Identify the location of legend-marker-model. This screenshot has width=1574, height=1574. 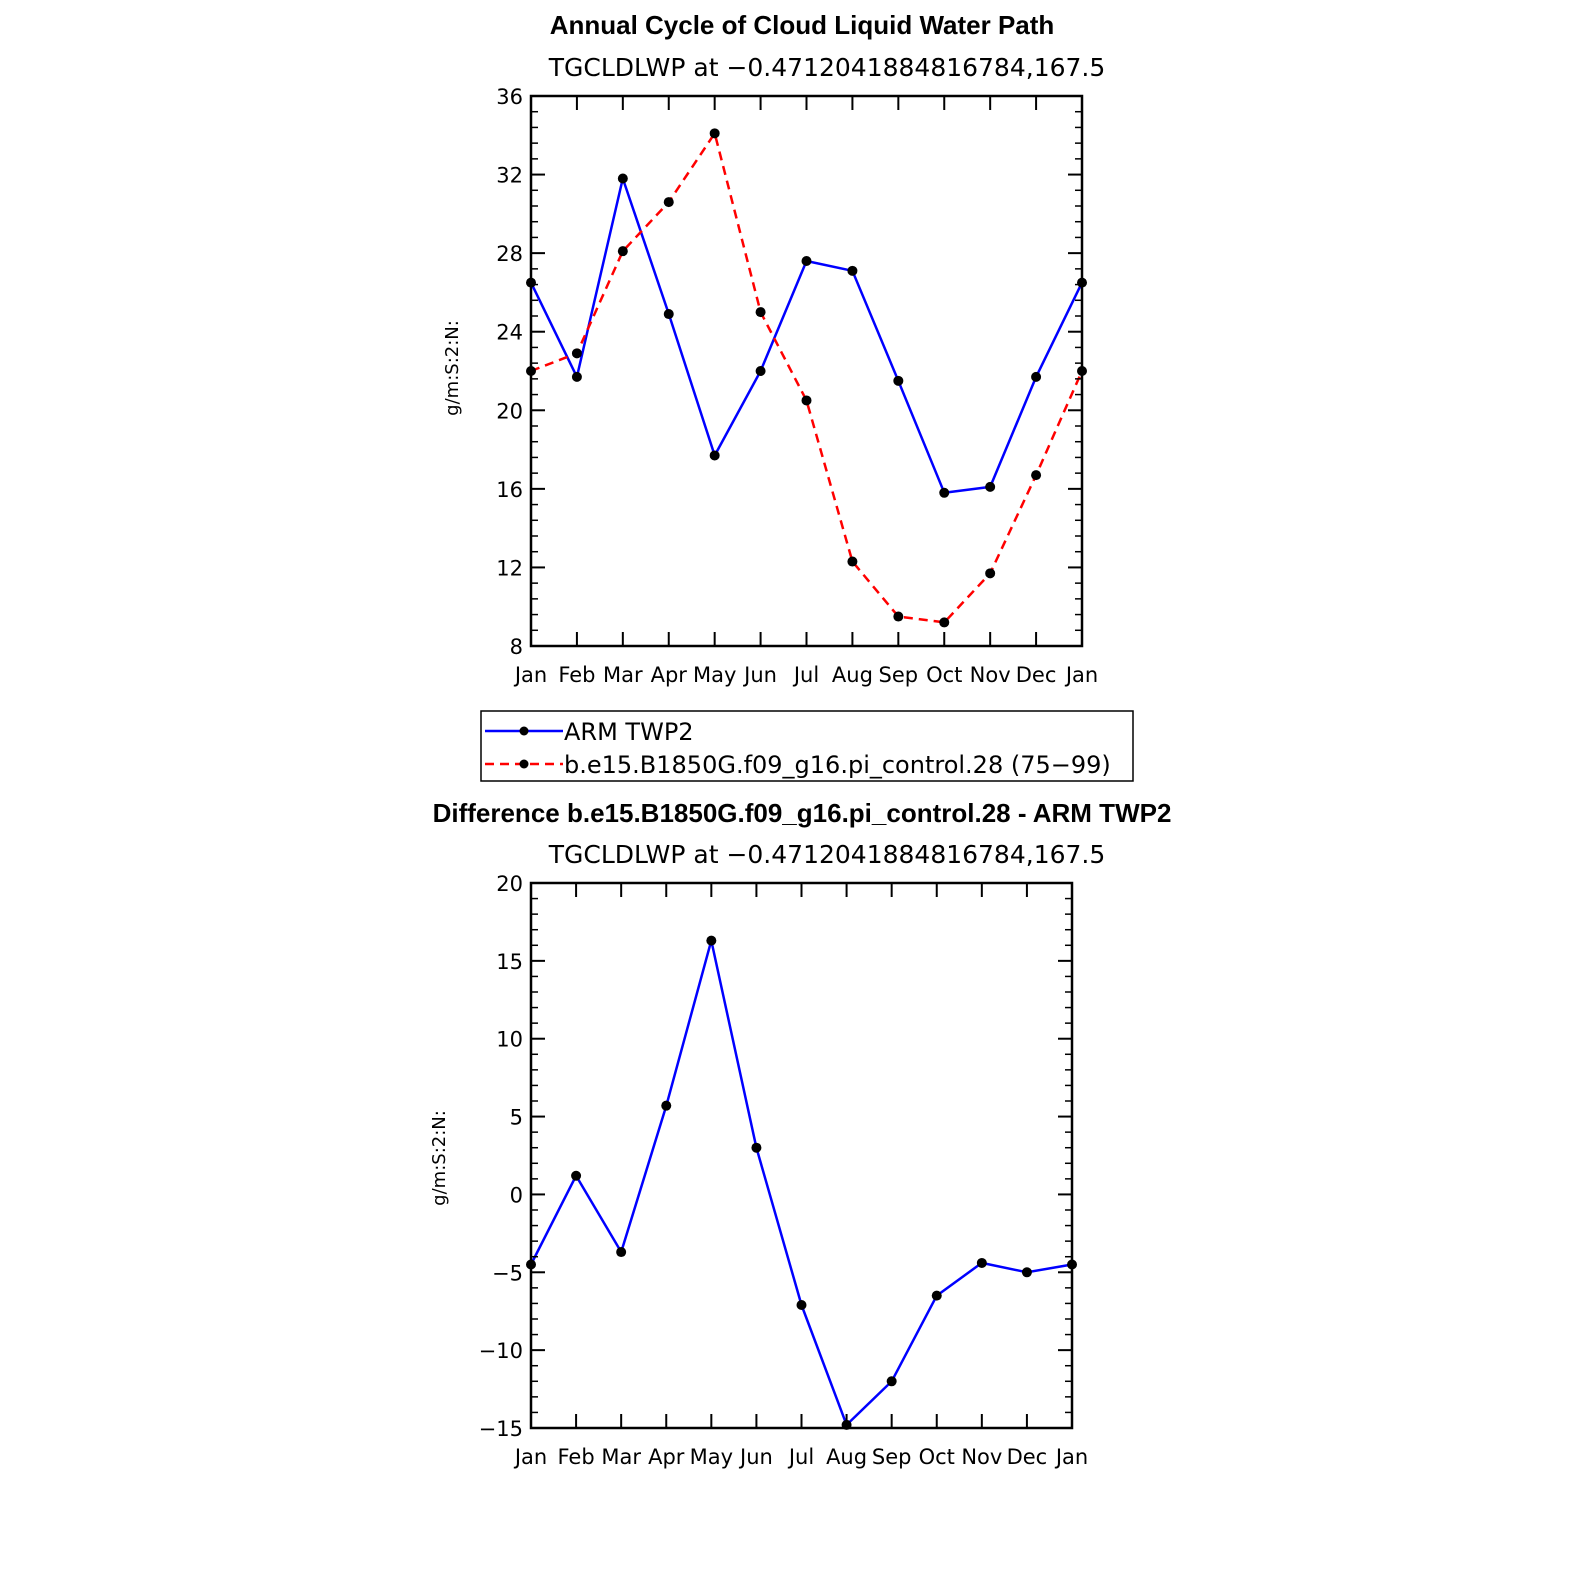
(524, 764).